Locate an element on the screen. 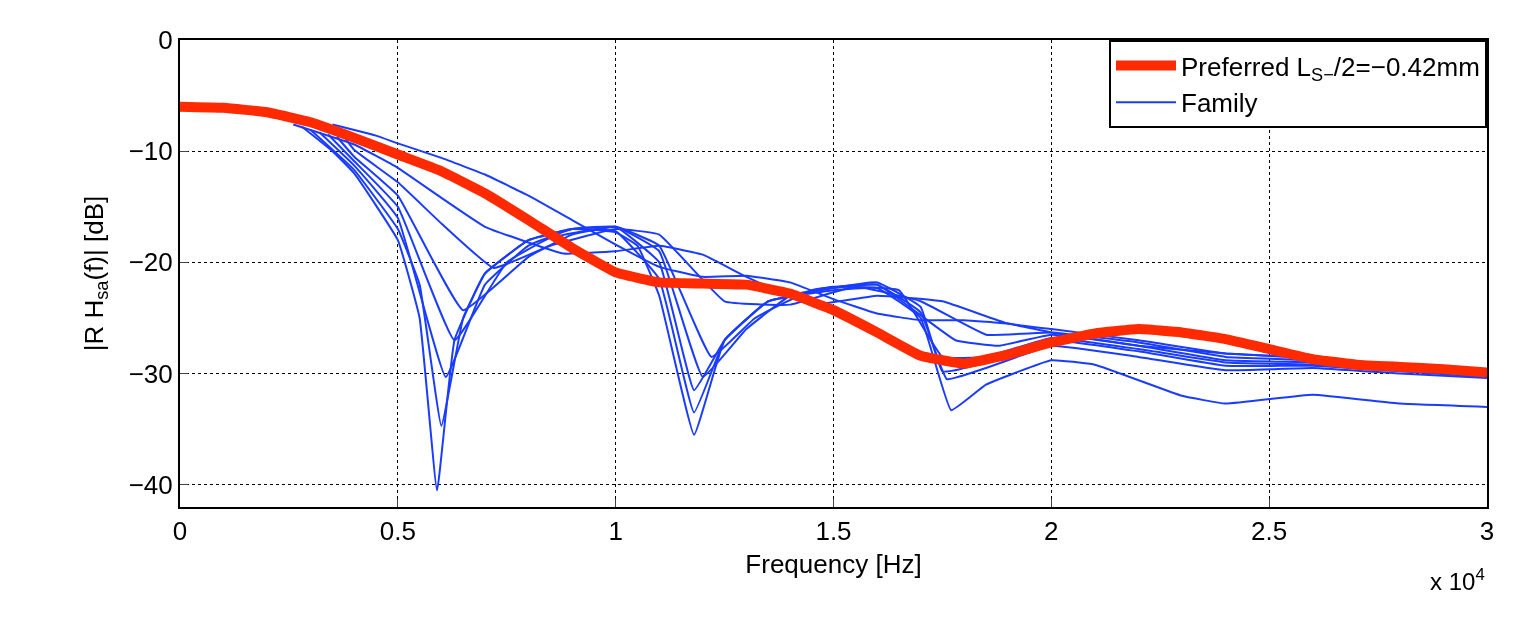  x-tick-label: 2.5 is located at coordinates (1269, 531).